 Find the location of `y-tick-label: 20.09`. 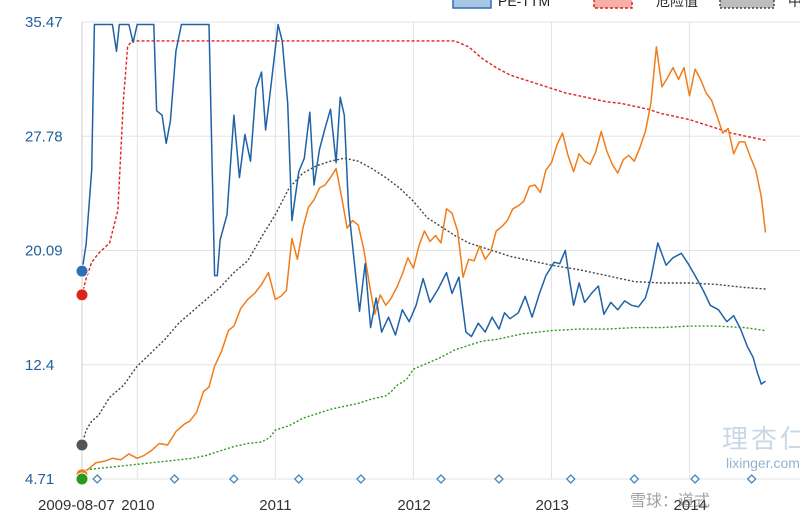

y-tick-label: 20.09 is located at coordinates (44, 251).